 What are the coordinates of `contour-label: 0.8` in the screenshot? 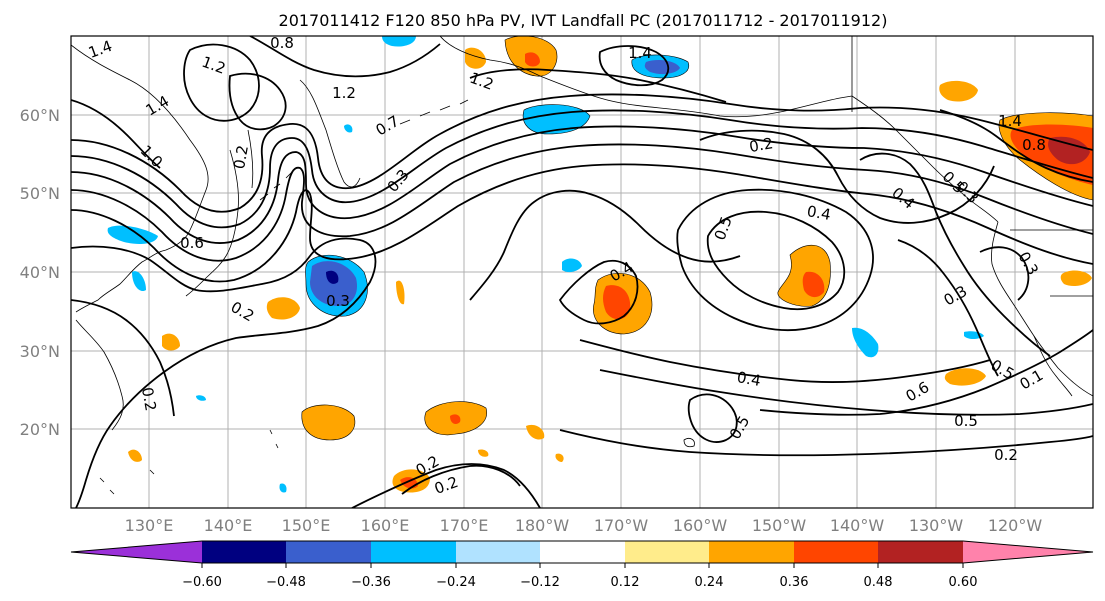 It's located at (282, 43).